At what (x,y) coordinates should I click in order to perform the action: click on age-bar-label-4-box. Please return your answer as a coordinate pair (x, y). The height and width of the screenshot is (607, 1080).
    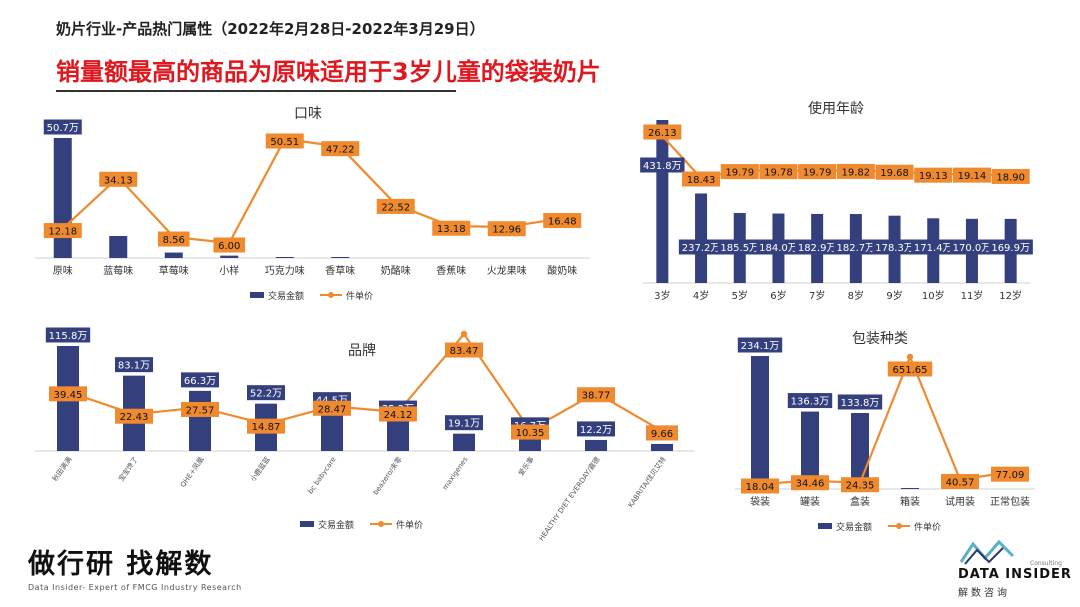
    Looking at the image, I should click on (817, 247).